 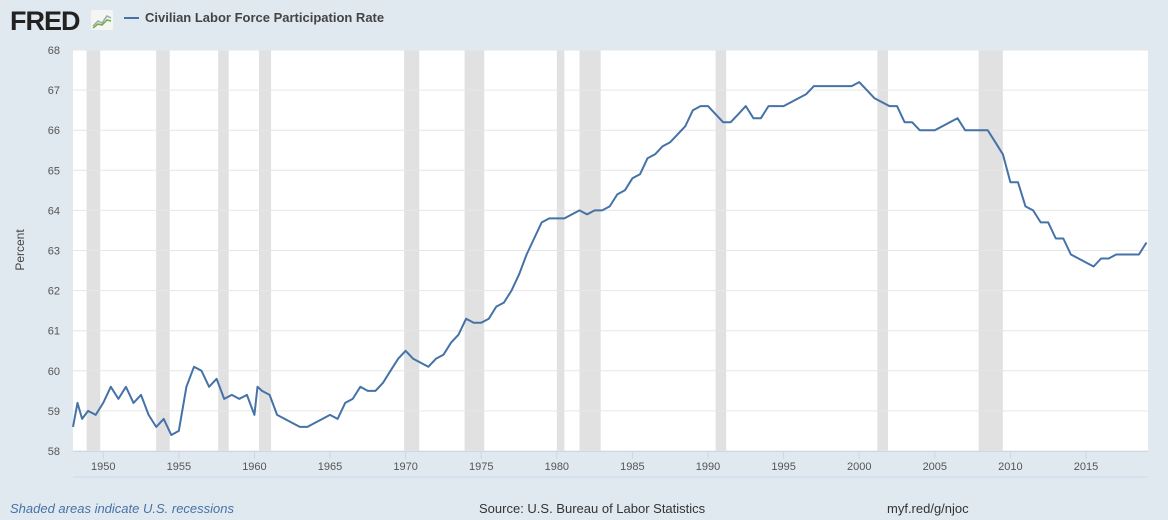 What do you see at coordinates (54, 211) in the screenshot?
I see `y-tick-label: 64` at bounding box center [54, 211].